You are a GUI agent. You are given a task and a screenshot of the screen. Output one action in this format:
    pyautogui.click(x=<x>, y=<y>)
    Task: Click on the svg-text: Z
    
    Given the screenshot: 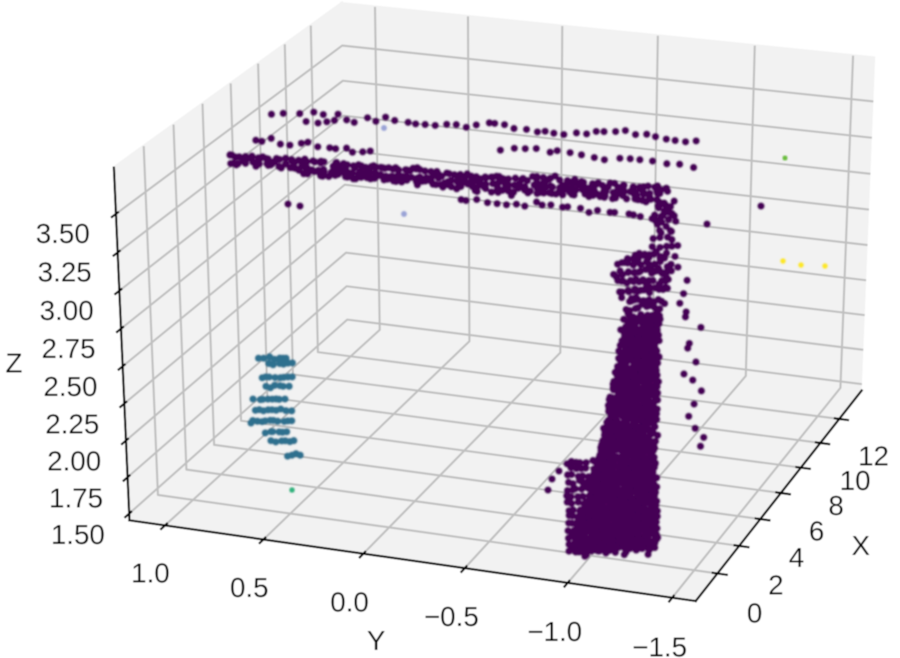 What is the action you would take?
    pyautogui.click(x=13, y=363)
    